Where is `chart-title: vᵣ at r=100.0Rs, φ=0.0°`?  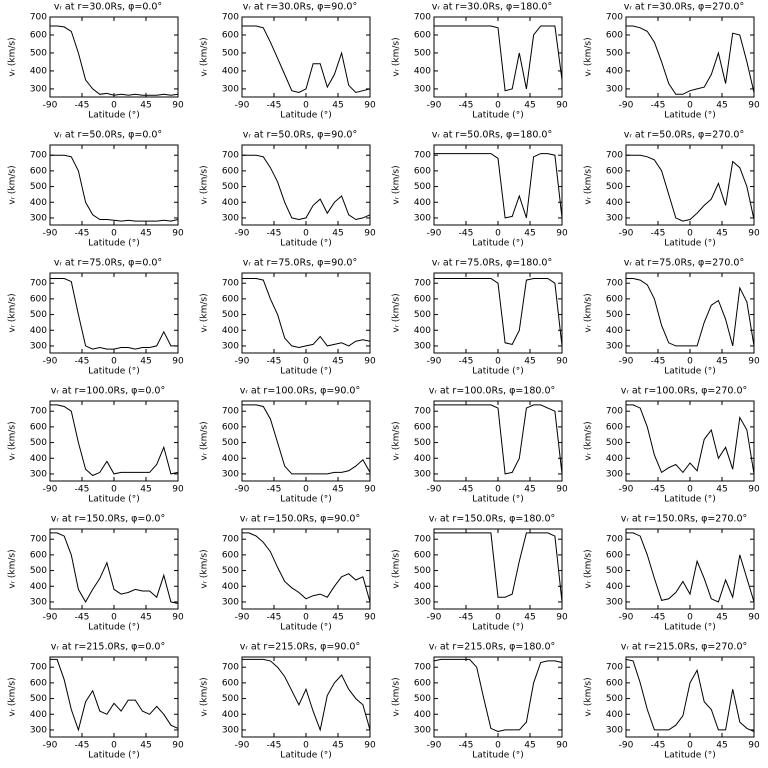
chart-title: vᵣ at r=100.0Rs, φ=0.0° is located at coordinates (108, 391).